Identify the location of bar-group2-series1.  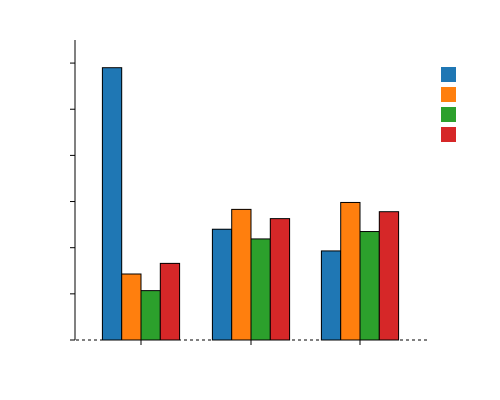
(222, 284).